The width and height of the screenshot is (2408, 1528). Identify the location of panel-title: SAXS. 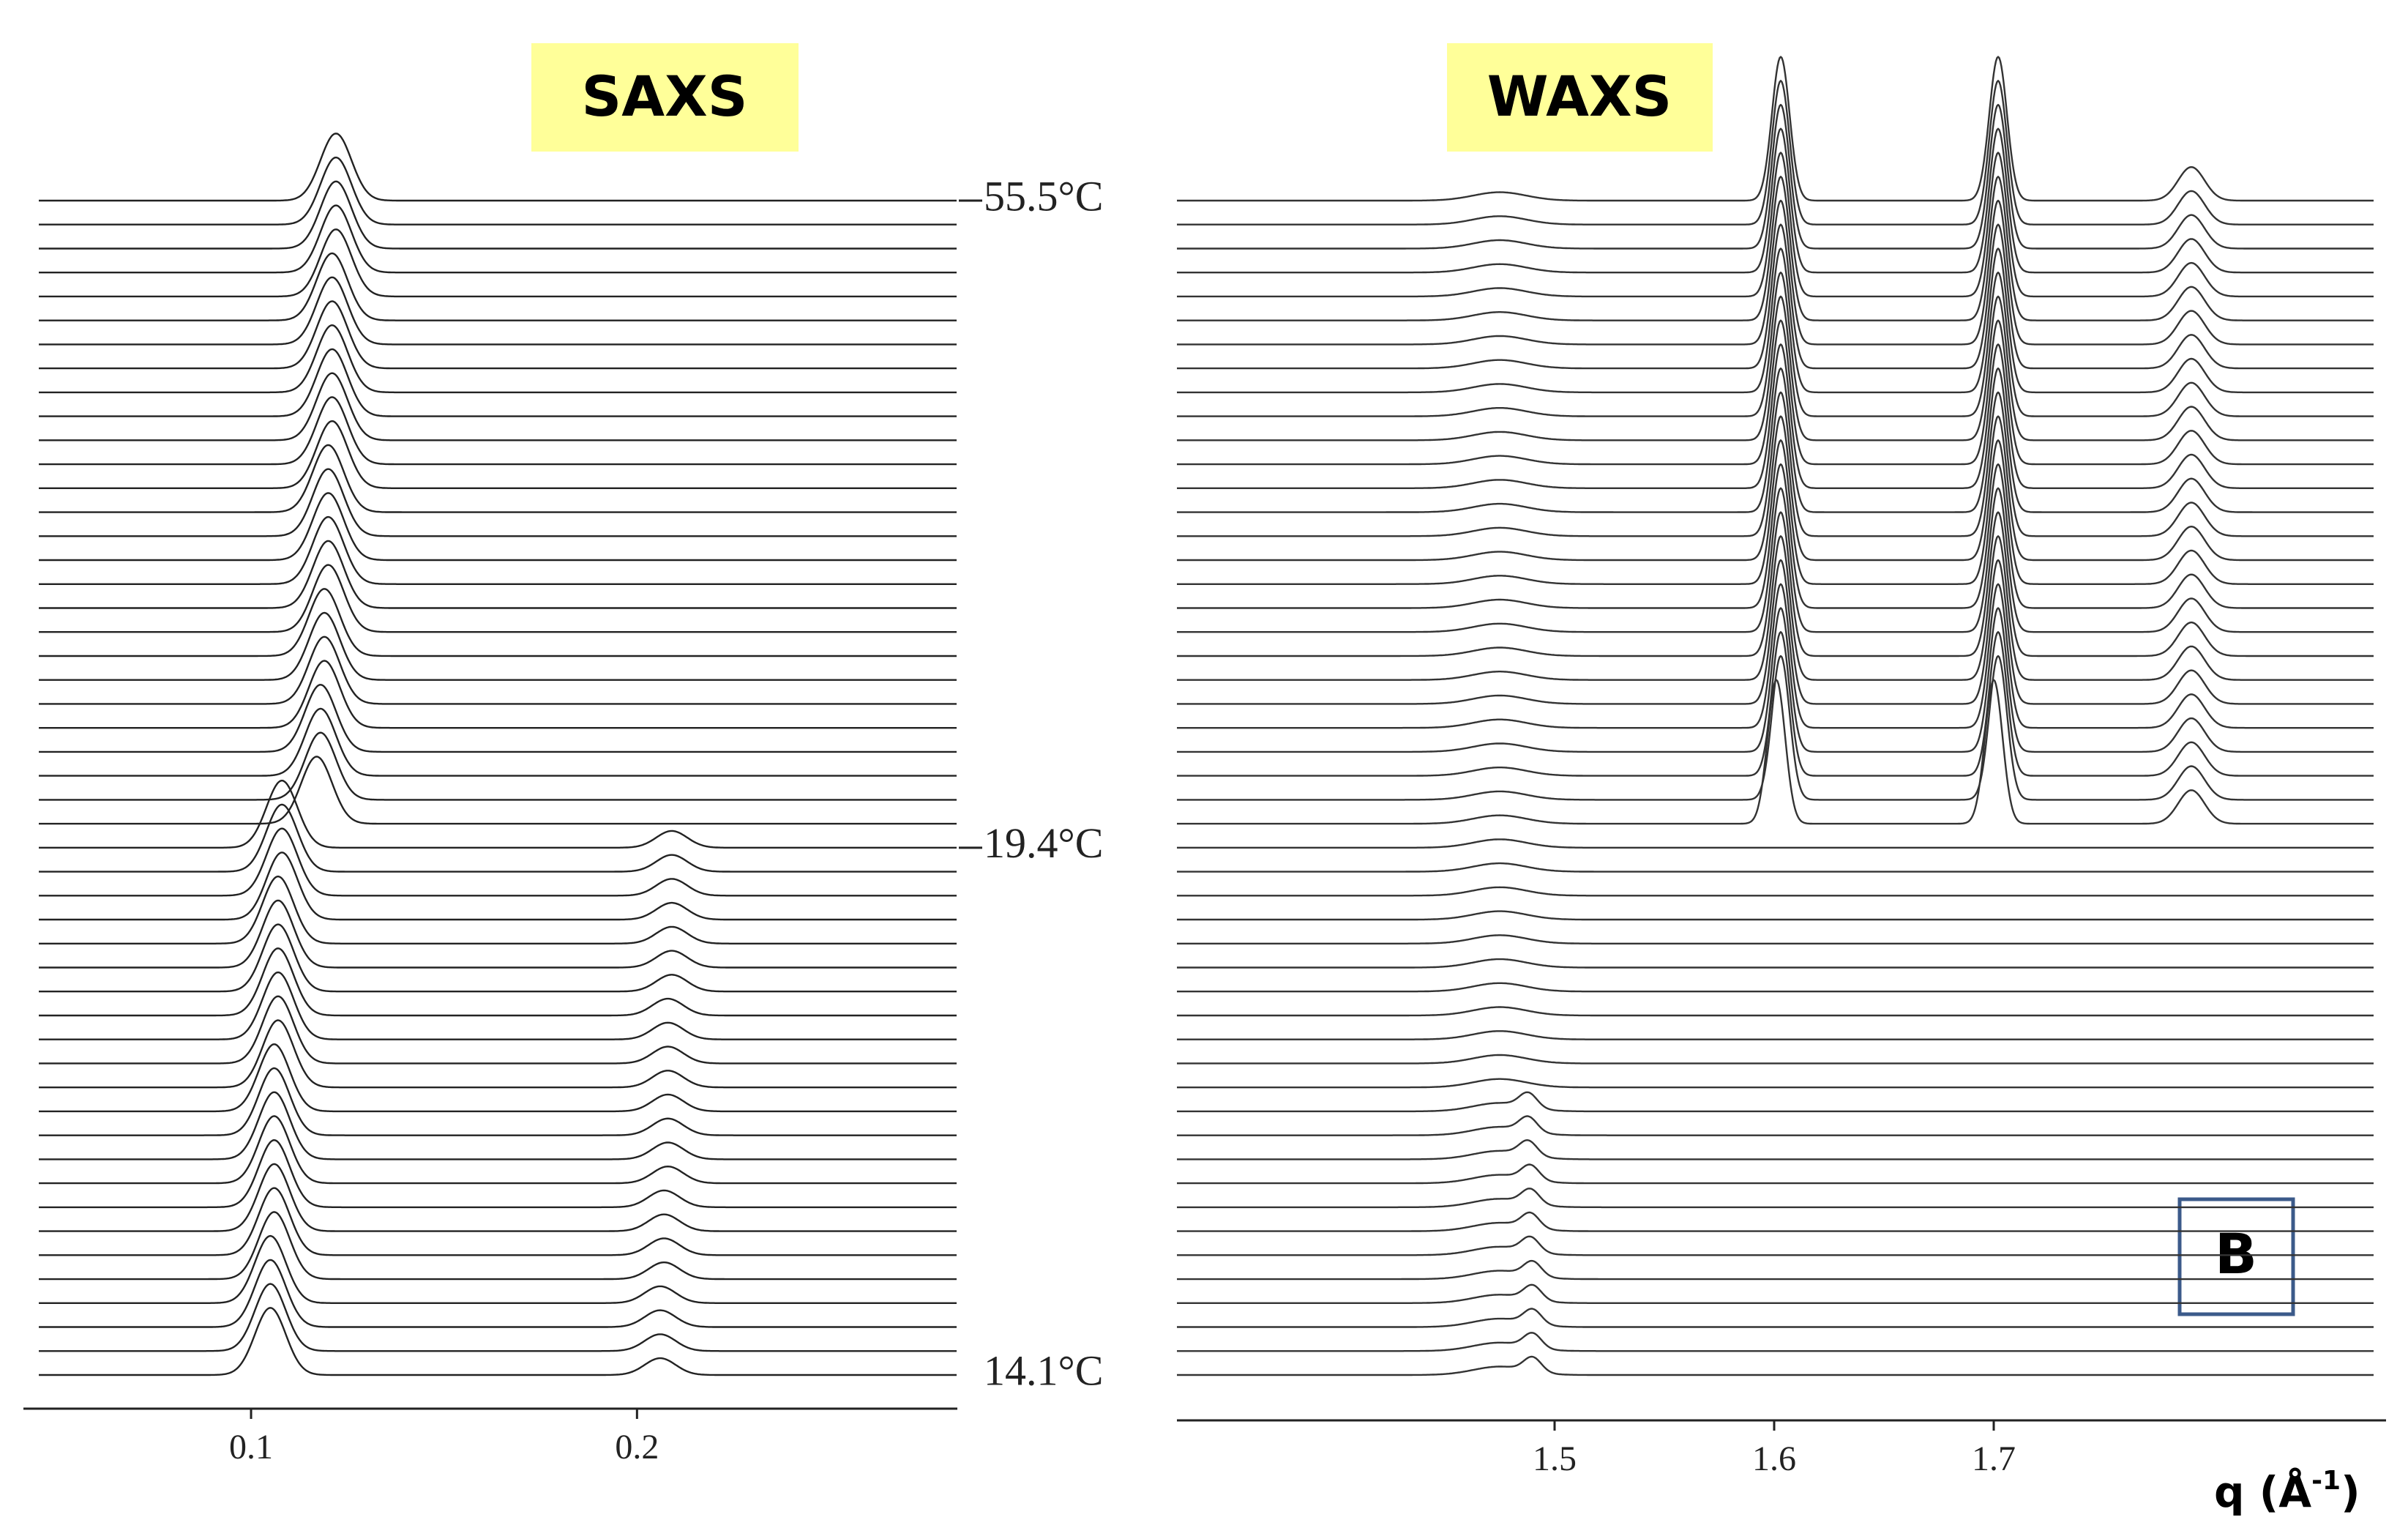
(665, 96).